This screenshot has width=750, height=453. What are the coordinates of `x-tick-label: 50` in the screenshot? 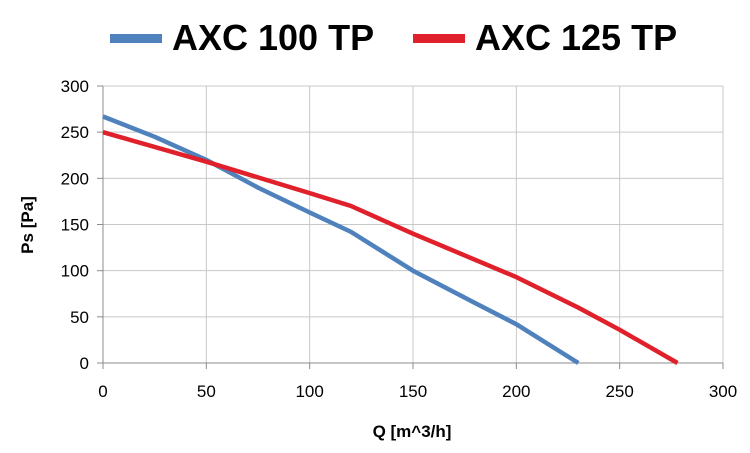 It's located at (206, 391).